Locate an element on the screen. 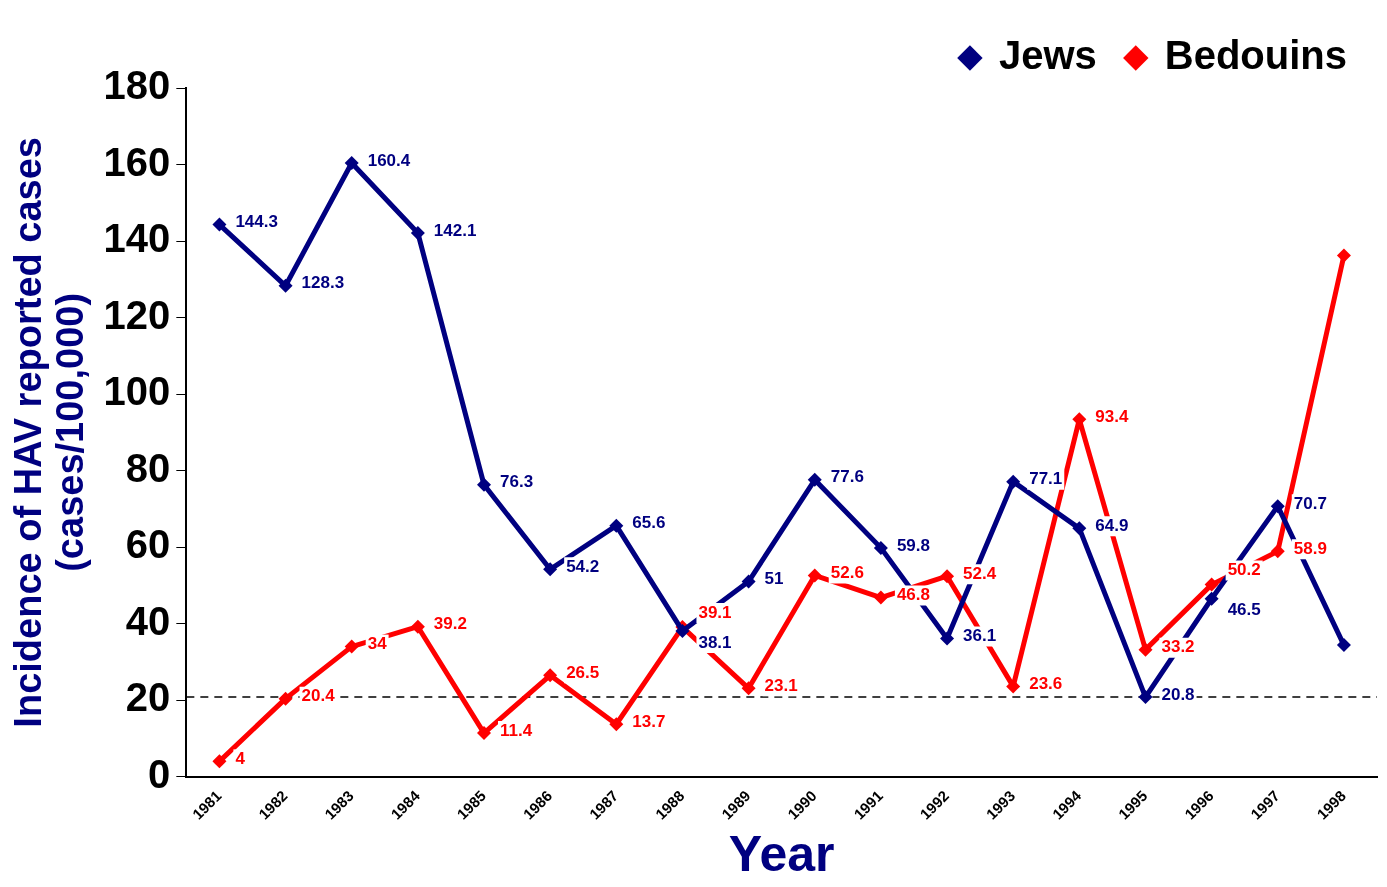 The image size is (1387, 887). y-tick-label: 40 is located at coordinates (148, 620).